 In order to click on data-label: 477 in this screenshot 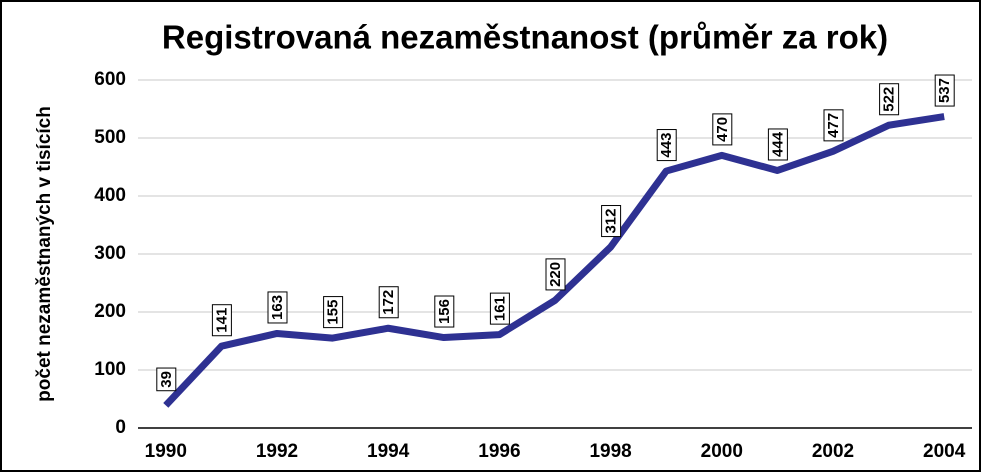, I will do `click(833, 125)`.